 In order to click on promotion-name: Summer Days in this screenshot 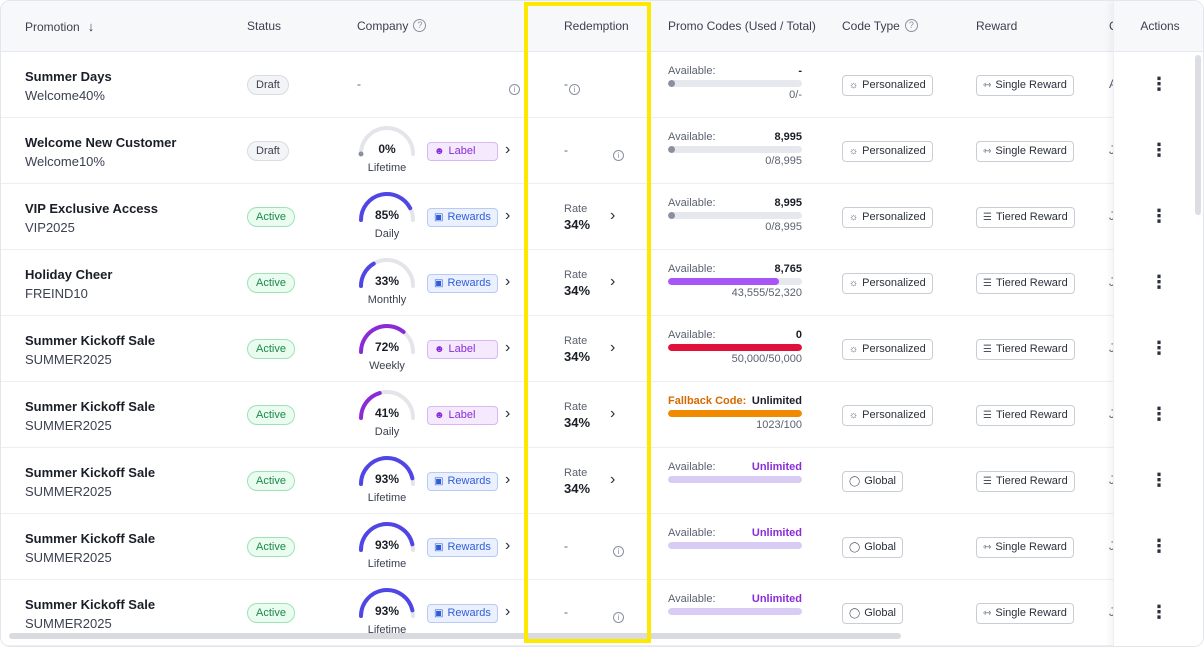, I will do `click(68, 76)`.